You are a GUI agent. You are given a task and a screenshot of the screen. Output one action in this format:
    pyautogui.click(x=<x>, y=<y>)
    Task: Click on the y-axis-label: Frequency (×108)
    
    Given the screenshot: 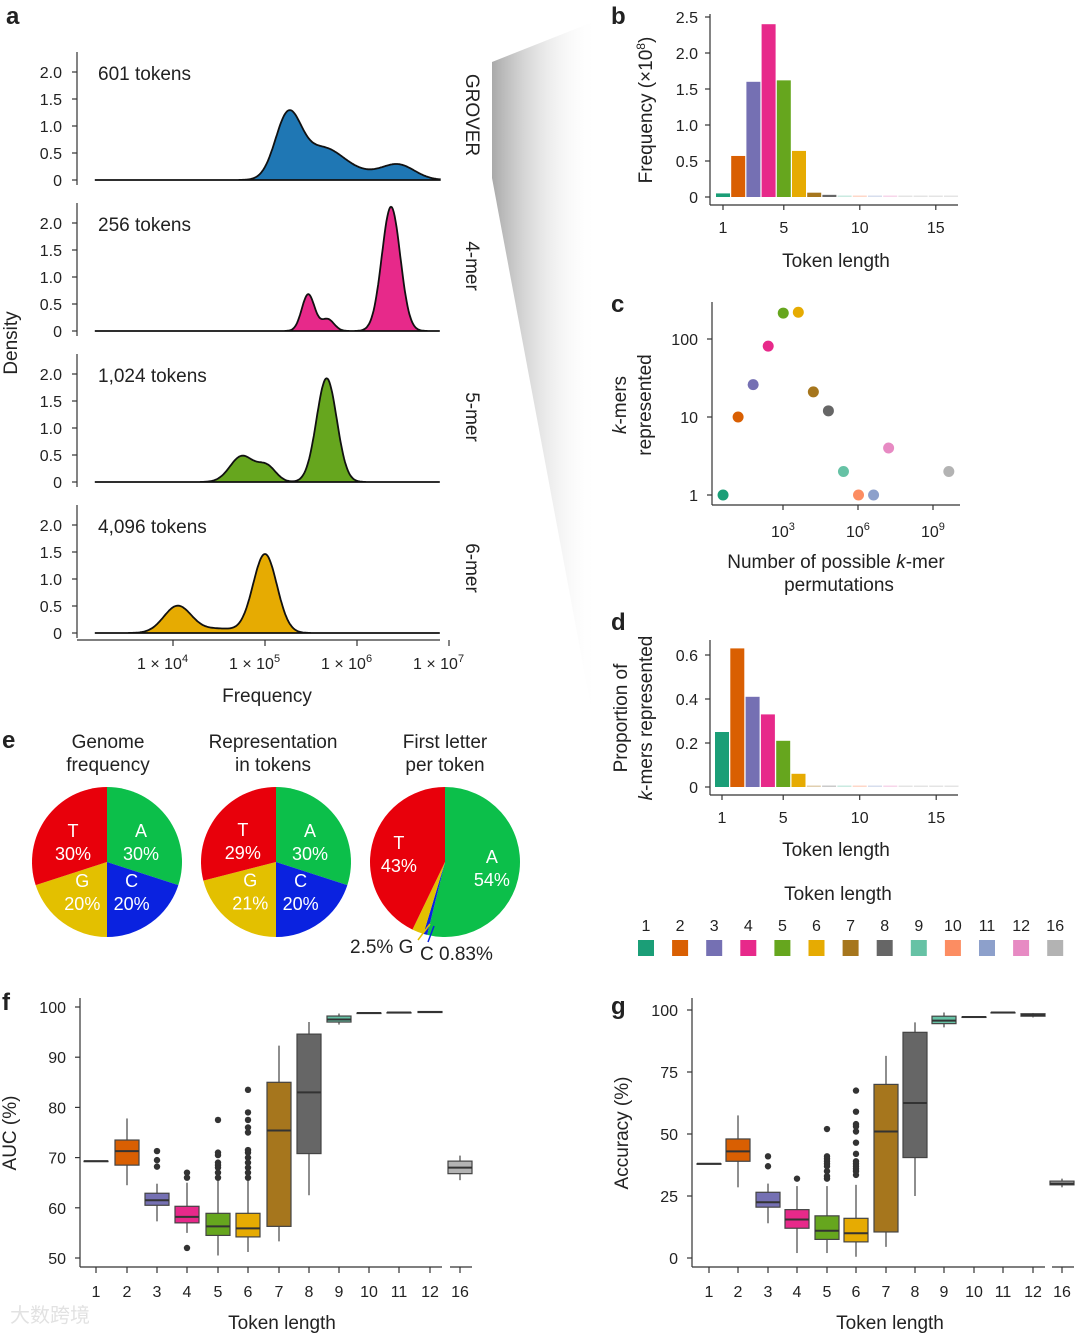 What is the action you would take?
    pyautogui.click(x=645, y=110)
    